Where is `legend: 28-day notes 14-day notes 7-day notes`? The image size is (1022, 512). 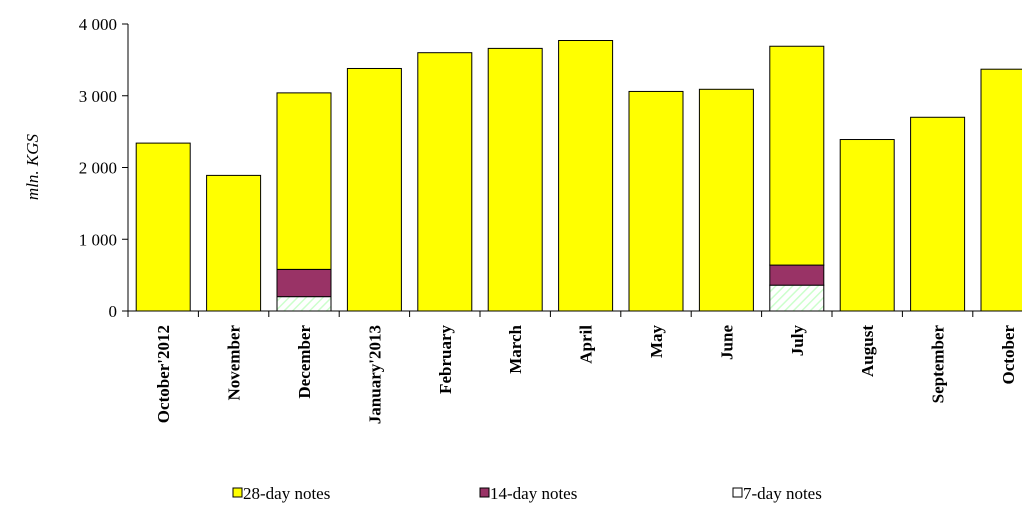 legend: 28-day notes 14-day notes 7-day notes is located at coordinates (527, 493).